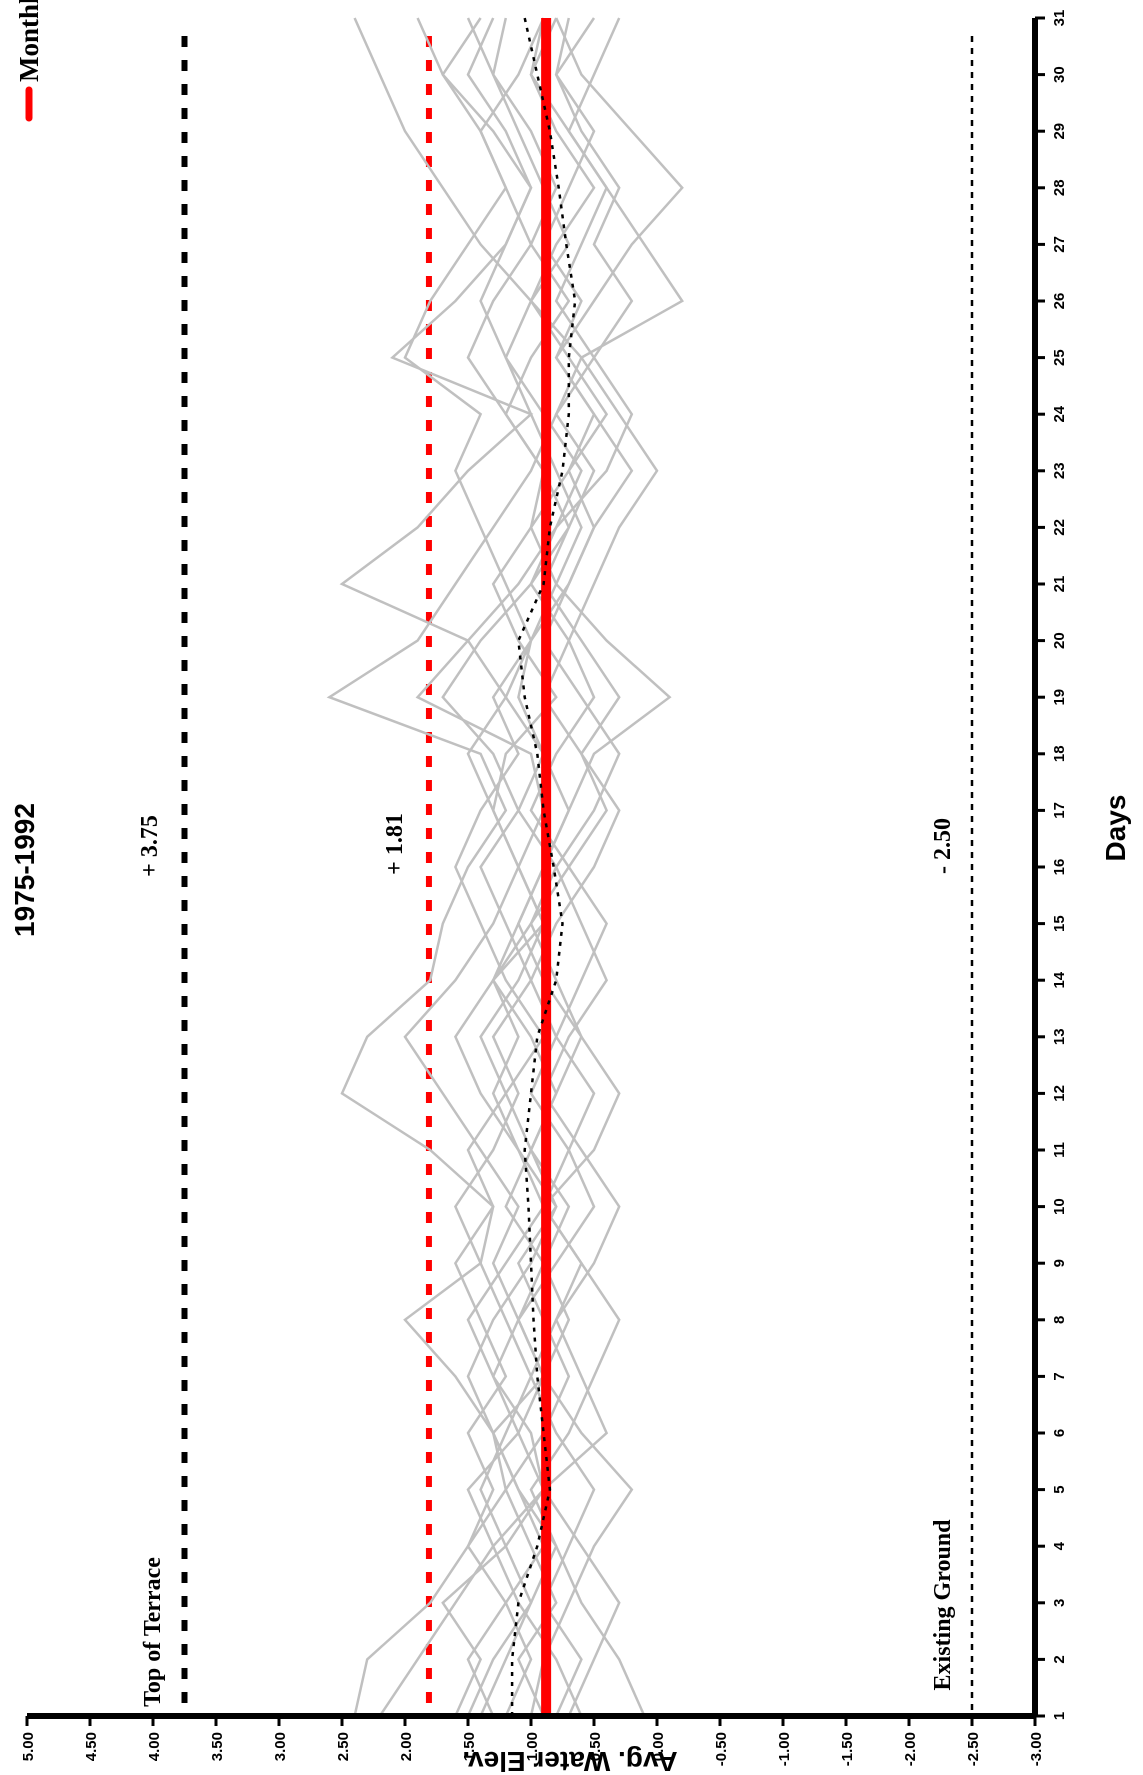  What do you see at coordinates (1059, 131) in the screenshot?
I see `day-tick-label: 29` at bounding box center [1059, 131].